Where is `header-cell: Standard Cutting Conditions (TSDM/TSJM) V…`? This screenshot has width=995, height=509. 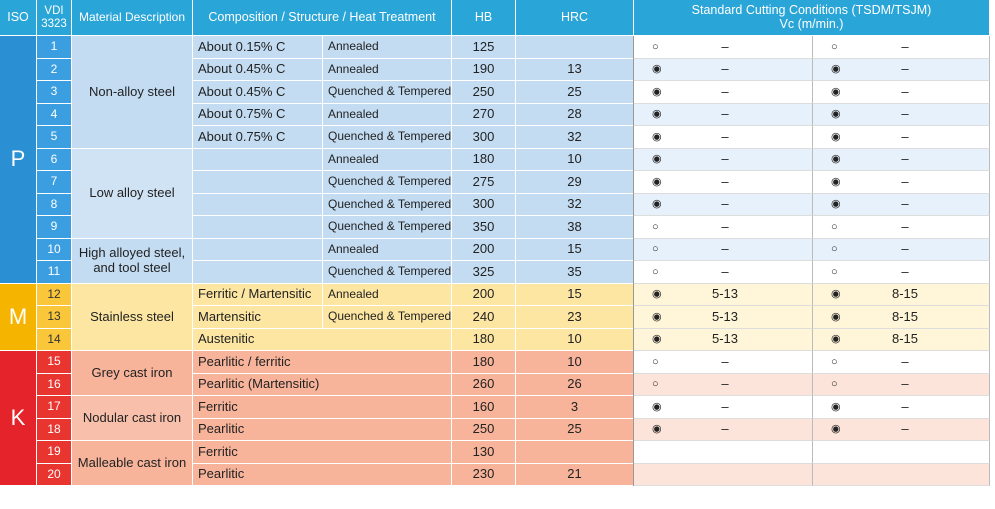
header-cell: Standard Cutting Conditions (TSDM/TSJM) V… is located at coordinates (812, 18).